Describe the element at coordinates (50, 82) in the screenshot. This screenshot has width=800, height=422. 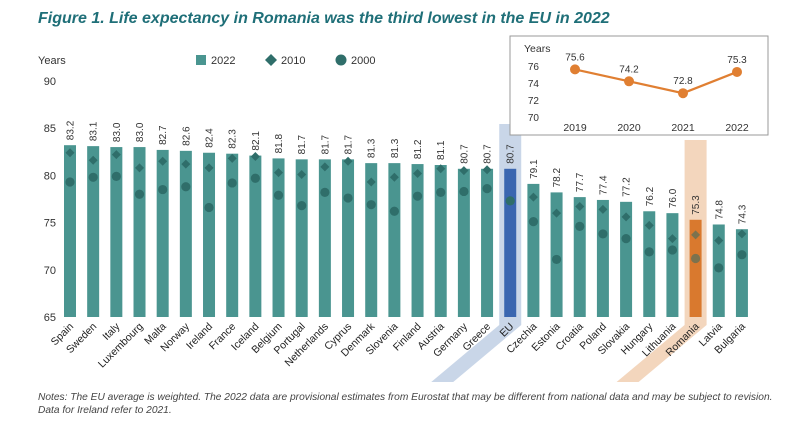
I see `y-tick-label: 90` at that location.